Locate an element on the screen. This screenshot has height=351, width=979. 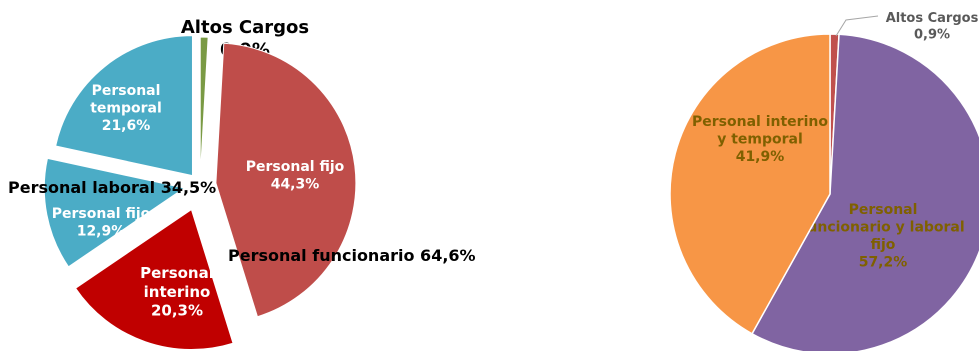
slice-label-func-lab-fijo-line: Personal is located at coordinates (883, 210).